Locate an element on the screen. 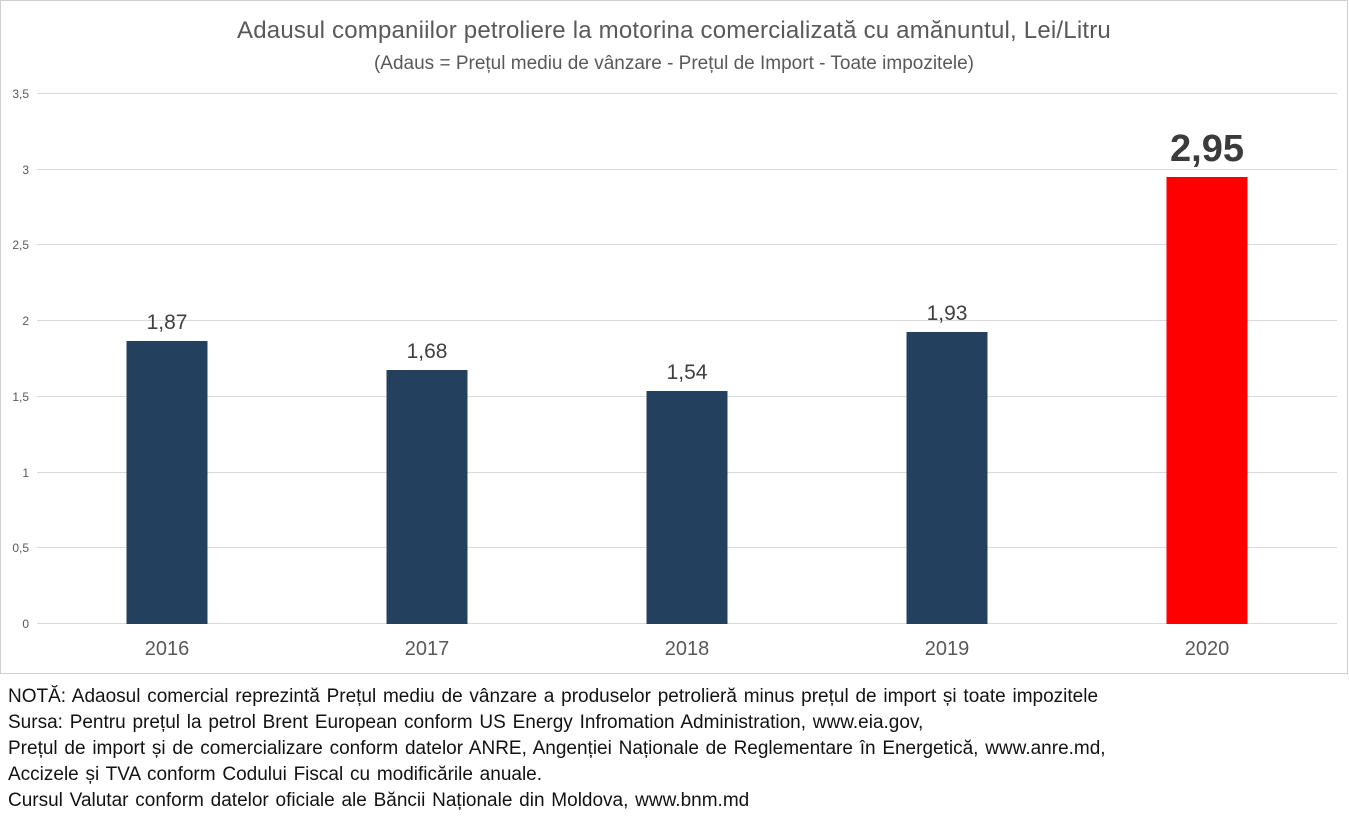 The height and width of the screenshot is (825, 1349). bar-2016 is located at coordinates (167, 482).